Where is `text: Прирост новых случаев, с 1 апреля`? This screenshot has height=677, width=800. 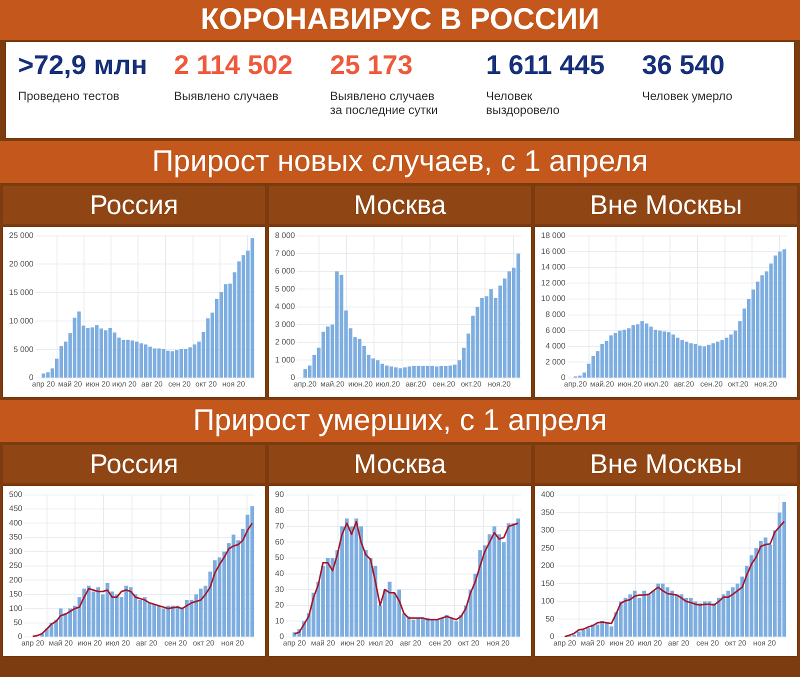
text: Прирост новых случаев, с 1 апреля is located at coordinates (400, 162).